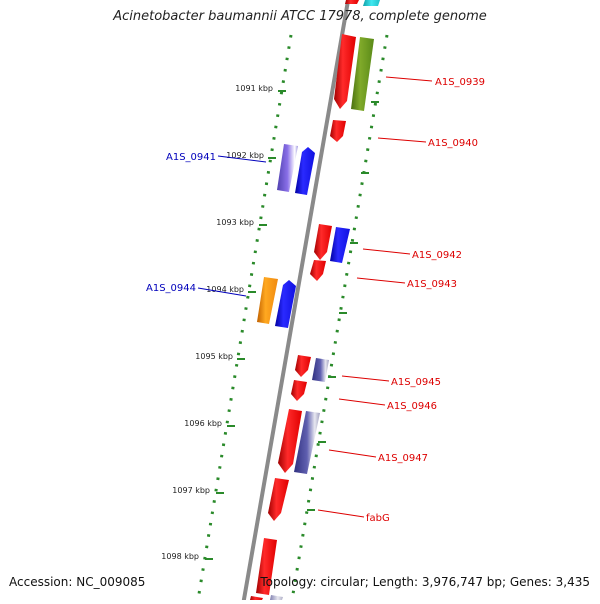 The height and width of the screenshot is (604, 600). What do you see at coordinates (191, 157) in the screenshot?
I see `label-a1s-0941: A1S_0941` at bounding box center [191, 157].